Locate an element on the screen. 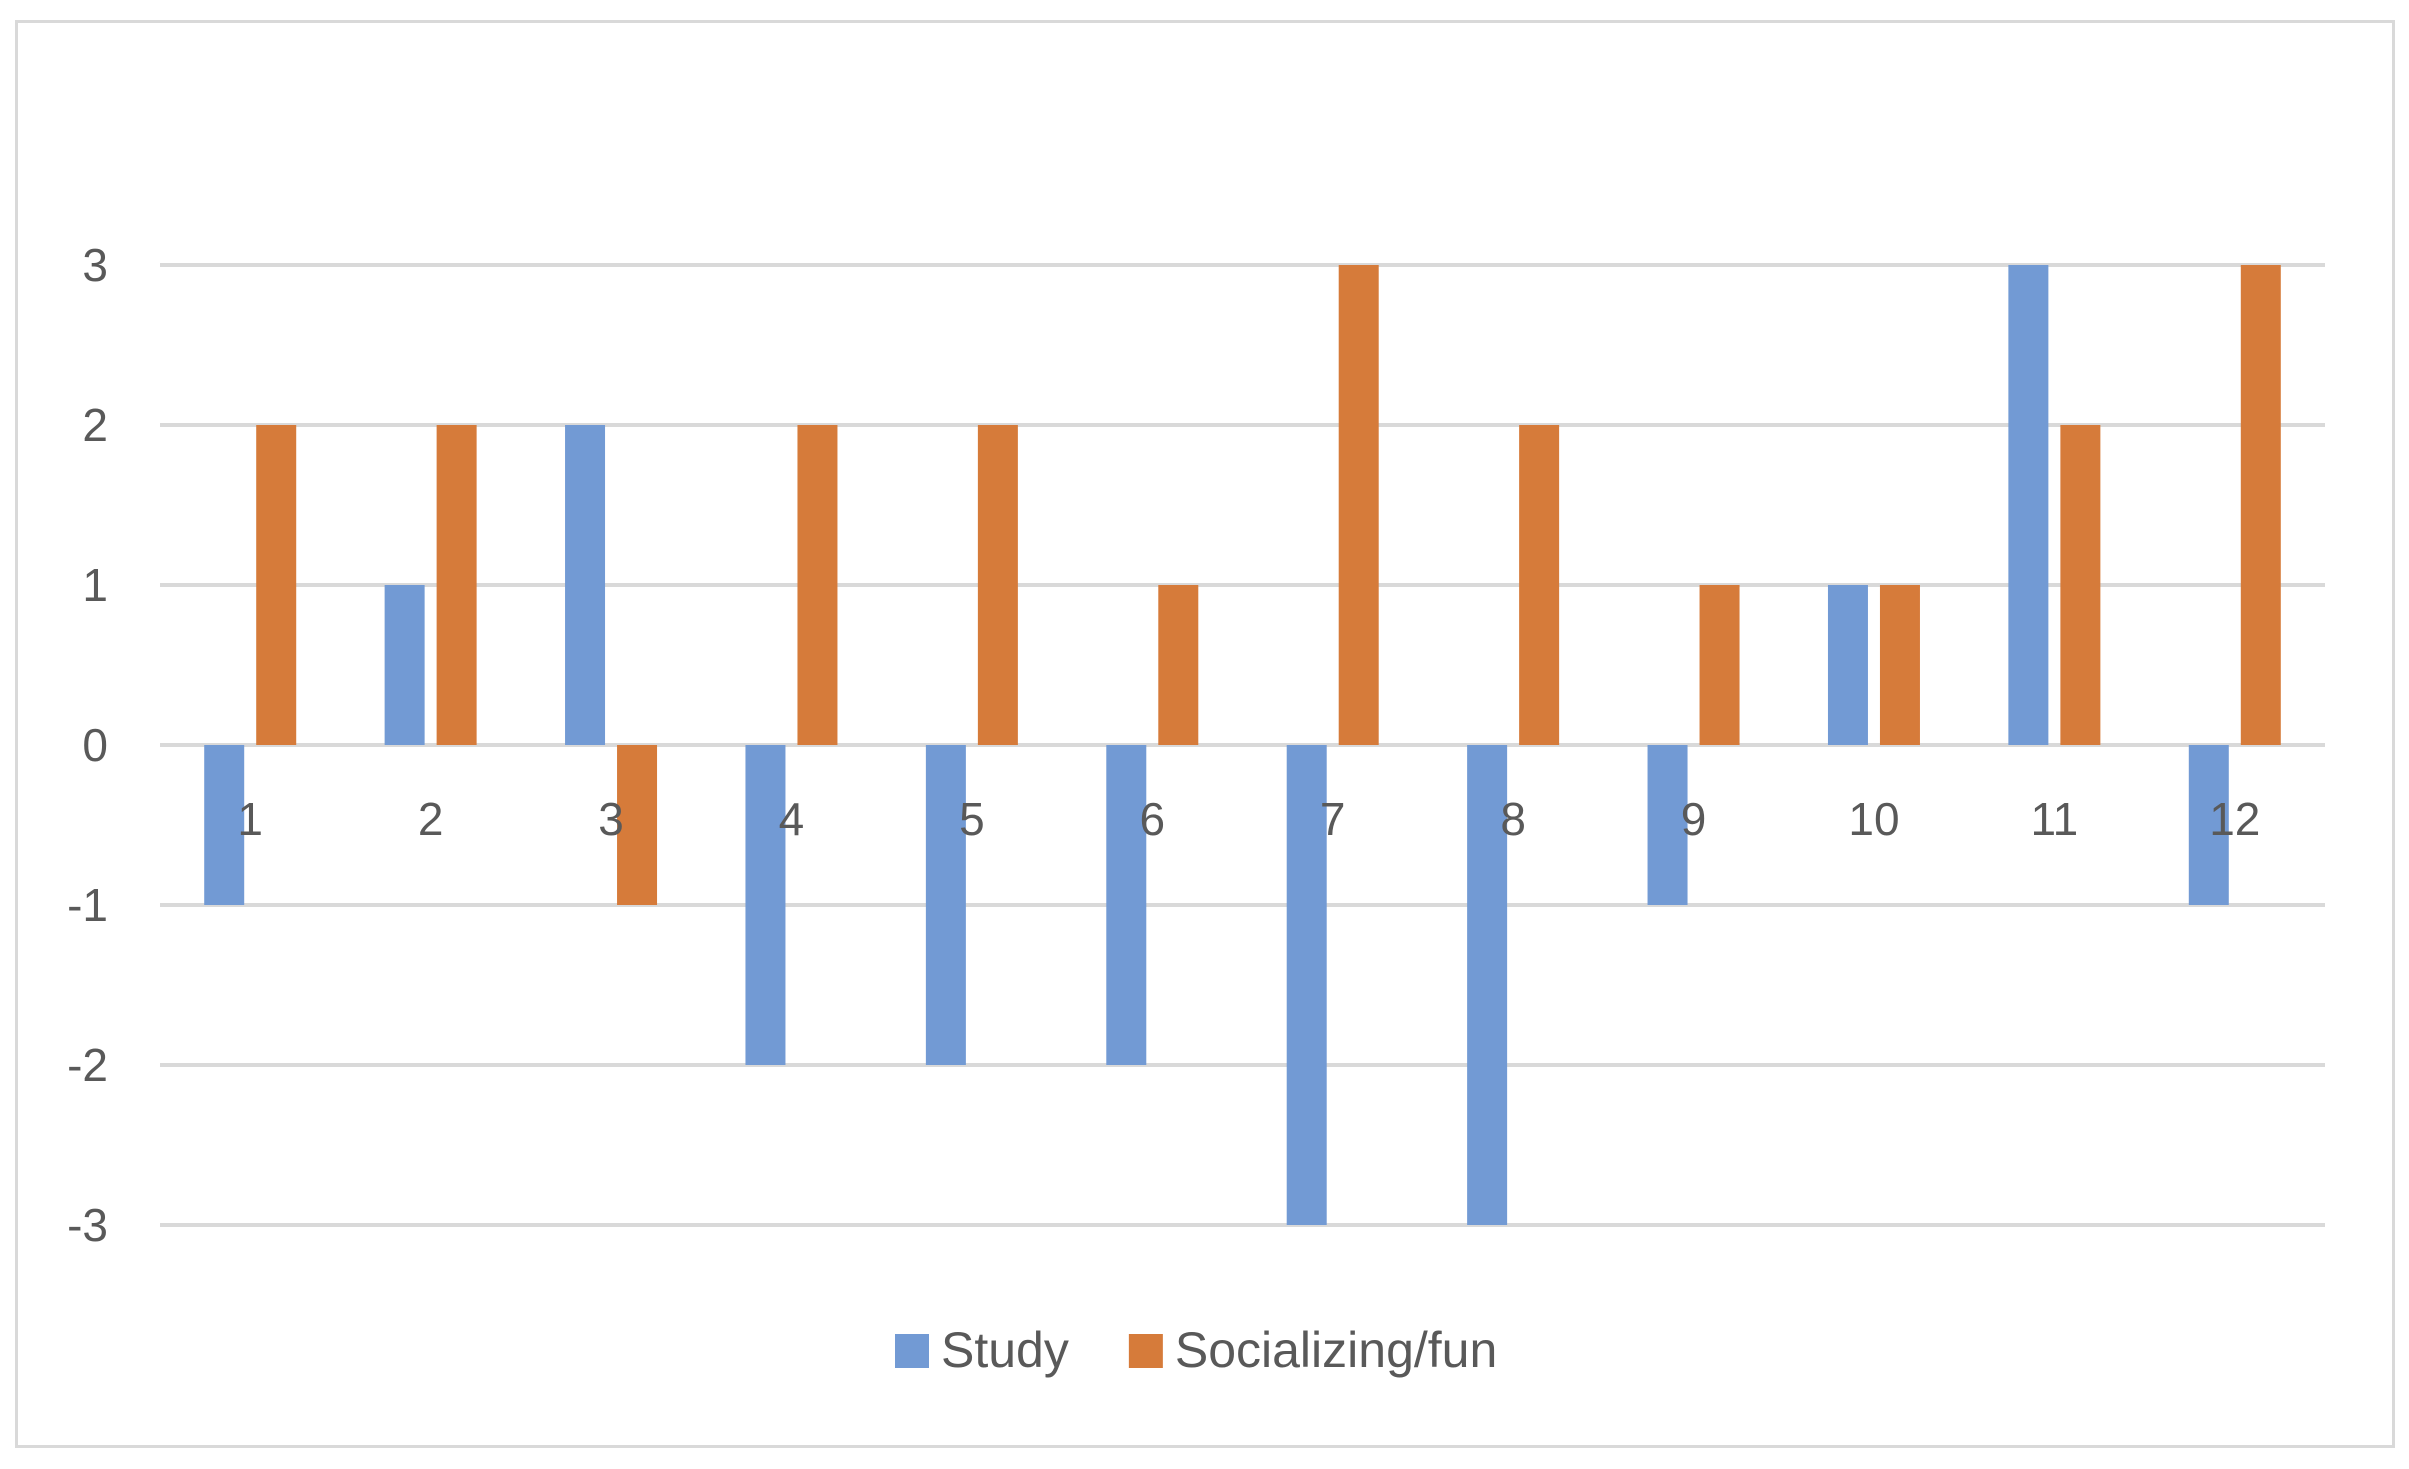 The height and width of the screenshot is (1469, 2409). legend-label-study: Study is located at coordinates (1005, 1350).